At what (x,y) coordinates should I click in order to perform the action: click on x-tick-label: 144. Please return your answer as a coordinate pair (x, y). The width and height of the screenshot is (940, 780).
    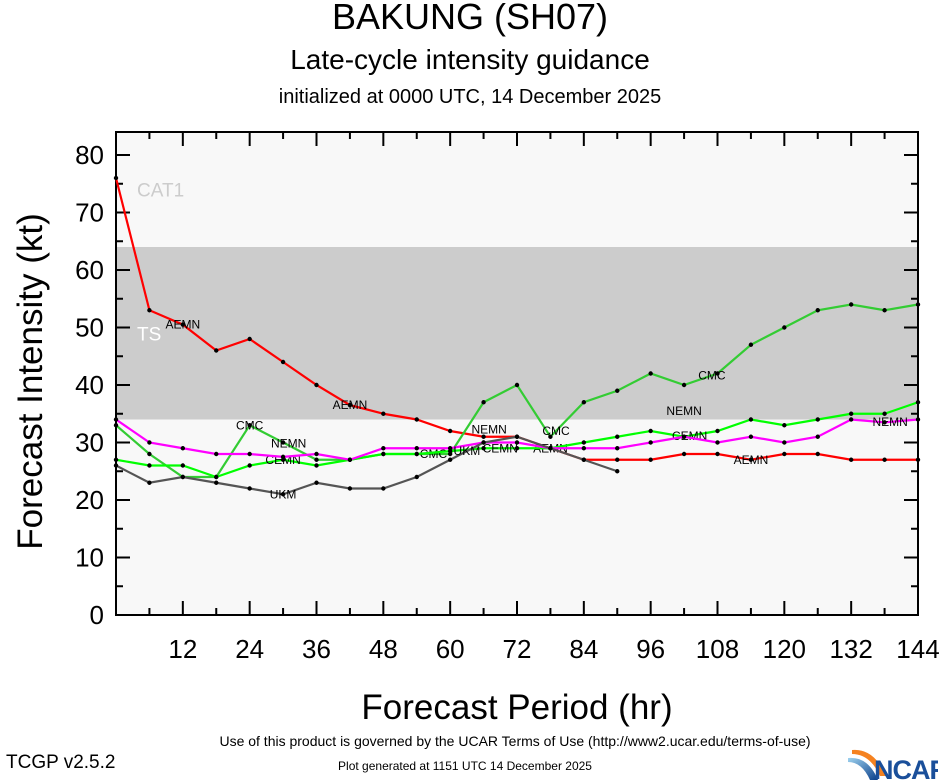
    Looking at the image, I should click on (917, 649).